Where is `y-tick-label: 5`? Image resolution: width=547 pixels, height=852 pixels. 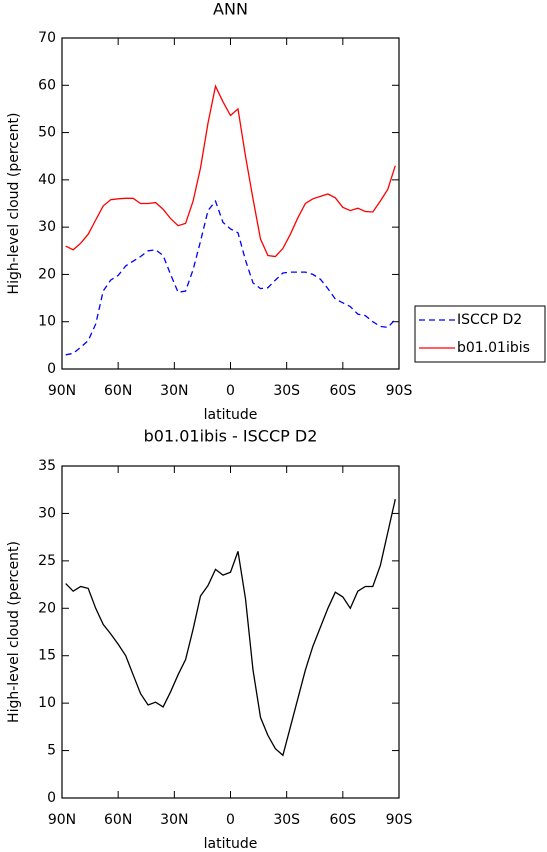
y-tick-label: 5 is located at coordinates (51, 751).